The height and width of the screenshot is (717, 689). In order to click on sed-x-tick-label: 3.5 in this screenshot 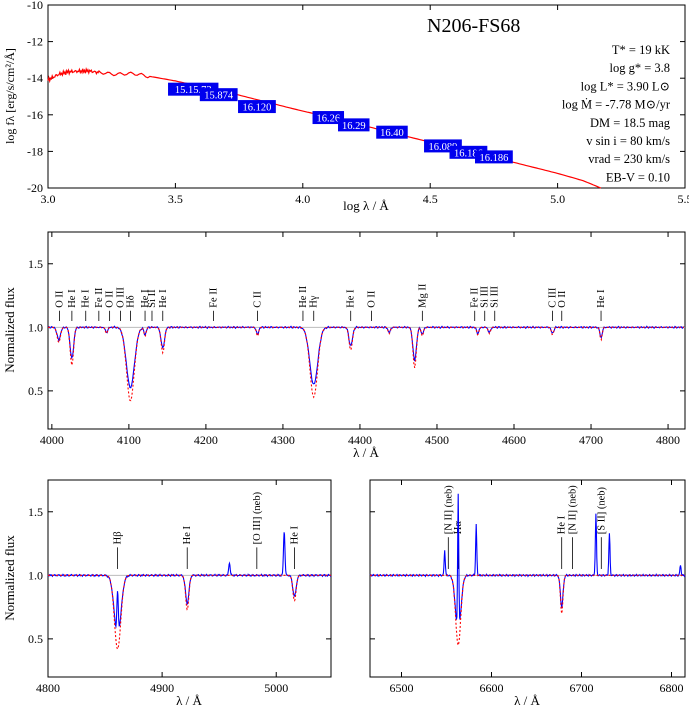, I will do `click(175, 199)`.